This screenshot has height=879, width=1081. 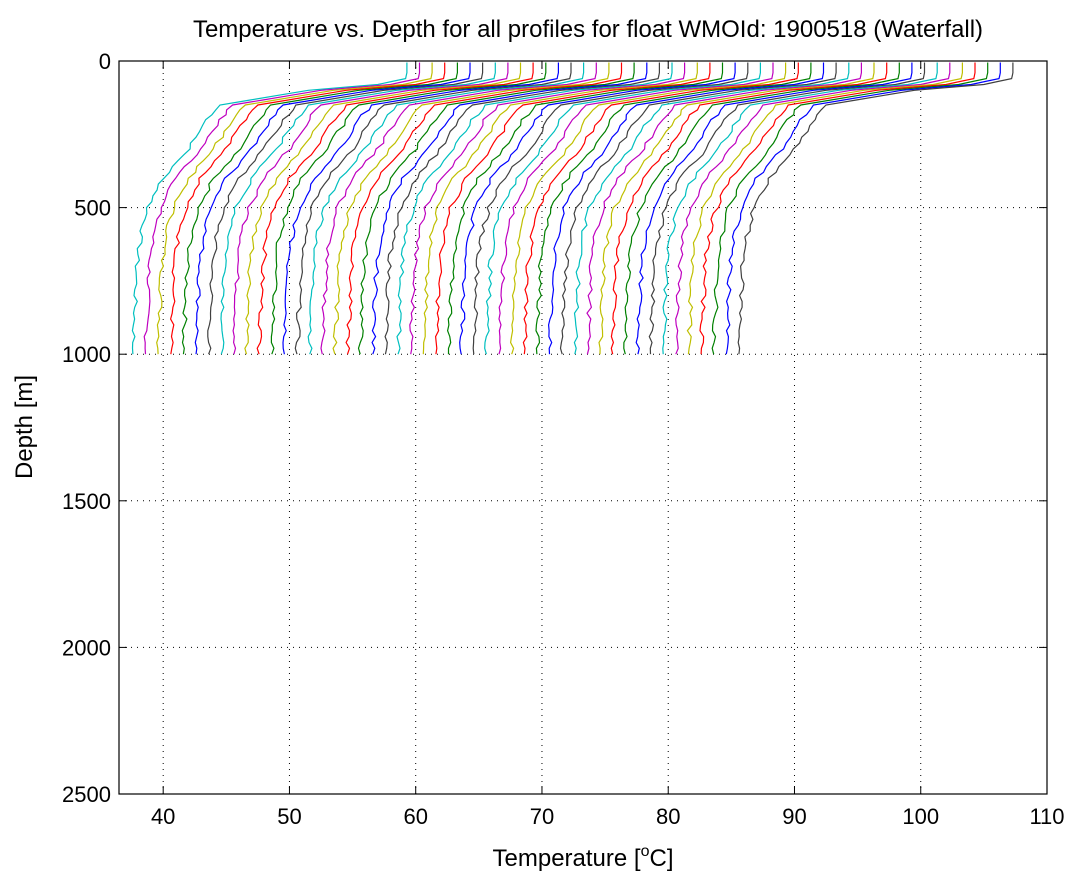 I want to click on y-tick-label: 500, so click(x=92, y=208).